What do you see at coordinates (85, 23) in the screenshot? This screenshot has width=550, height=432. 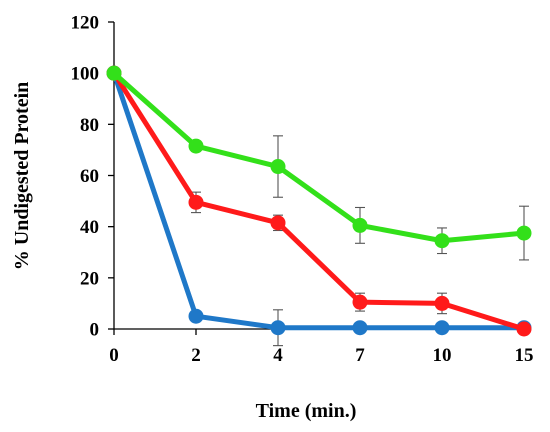 I see `y-tick-label: 120` at bounding box center [85, 23].